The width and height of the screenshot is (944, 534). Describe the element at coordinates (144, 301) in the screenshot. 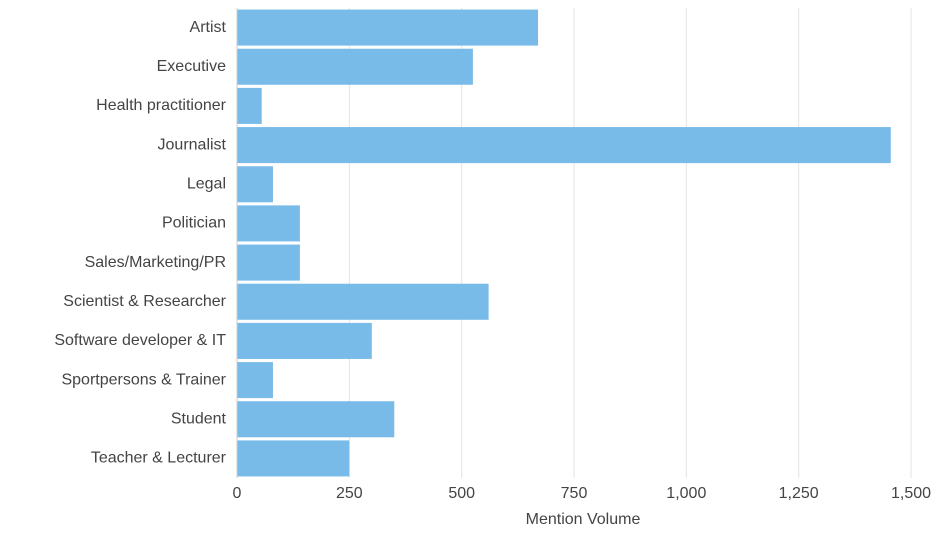

I see `y-tick-label: Scientist & Researcher` at that location.